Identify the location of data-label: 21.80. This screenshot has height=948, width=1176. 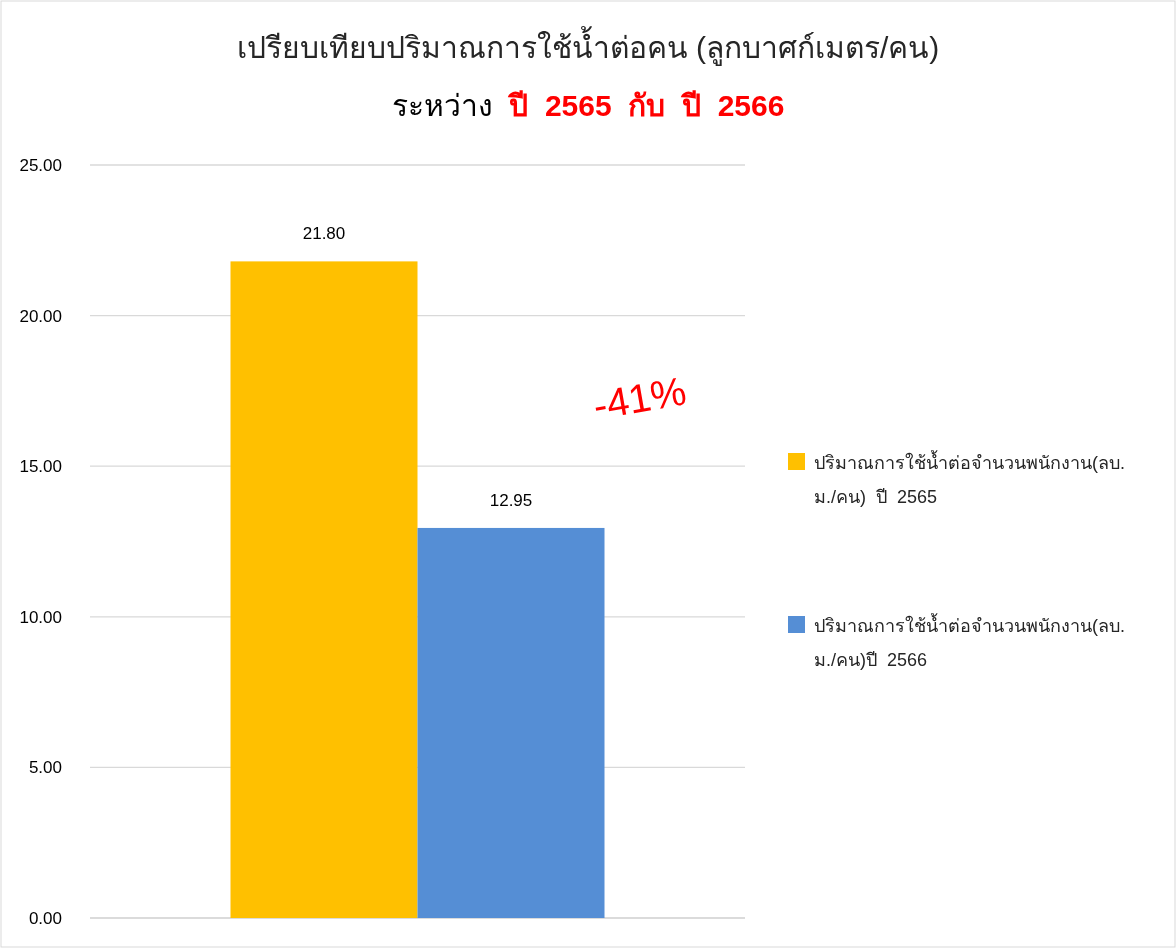
(324, 234).